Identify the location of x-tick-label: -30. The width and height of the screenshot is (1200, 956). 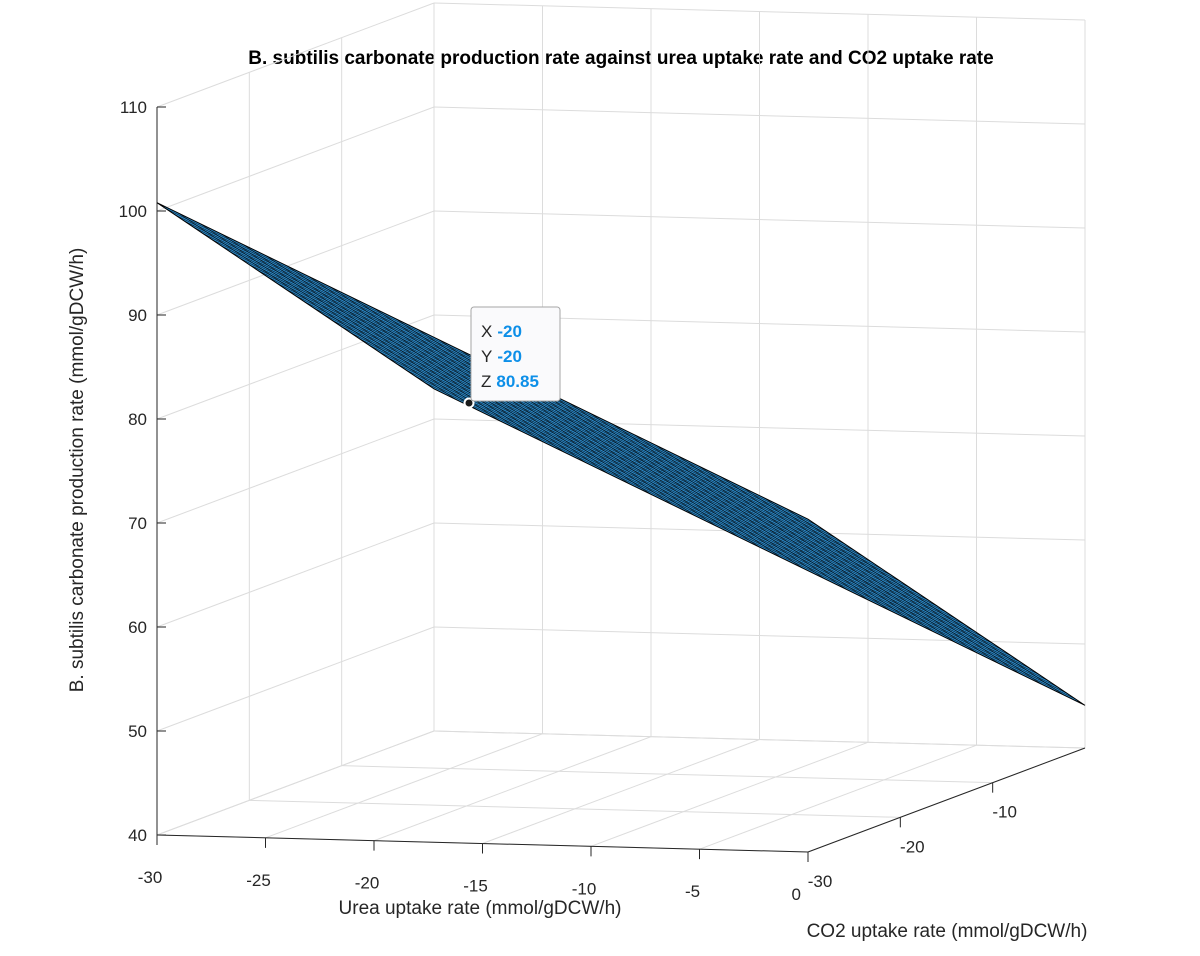
(150, 877).